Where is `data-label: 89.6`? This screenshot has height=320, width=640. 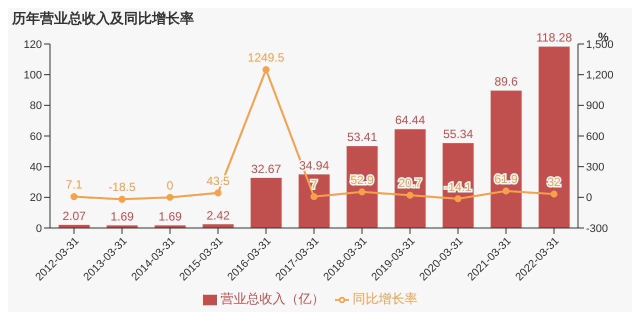
data-label: 89.6 is located at coordinates (506, 81).